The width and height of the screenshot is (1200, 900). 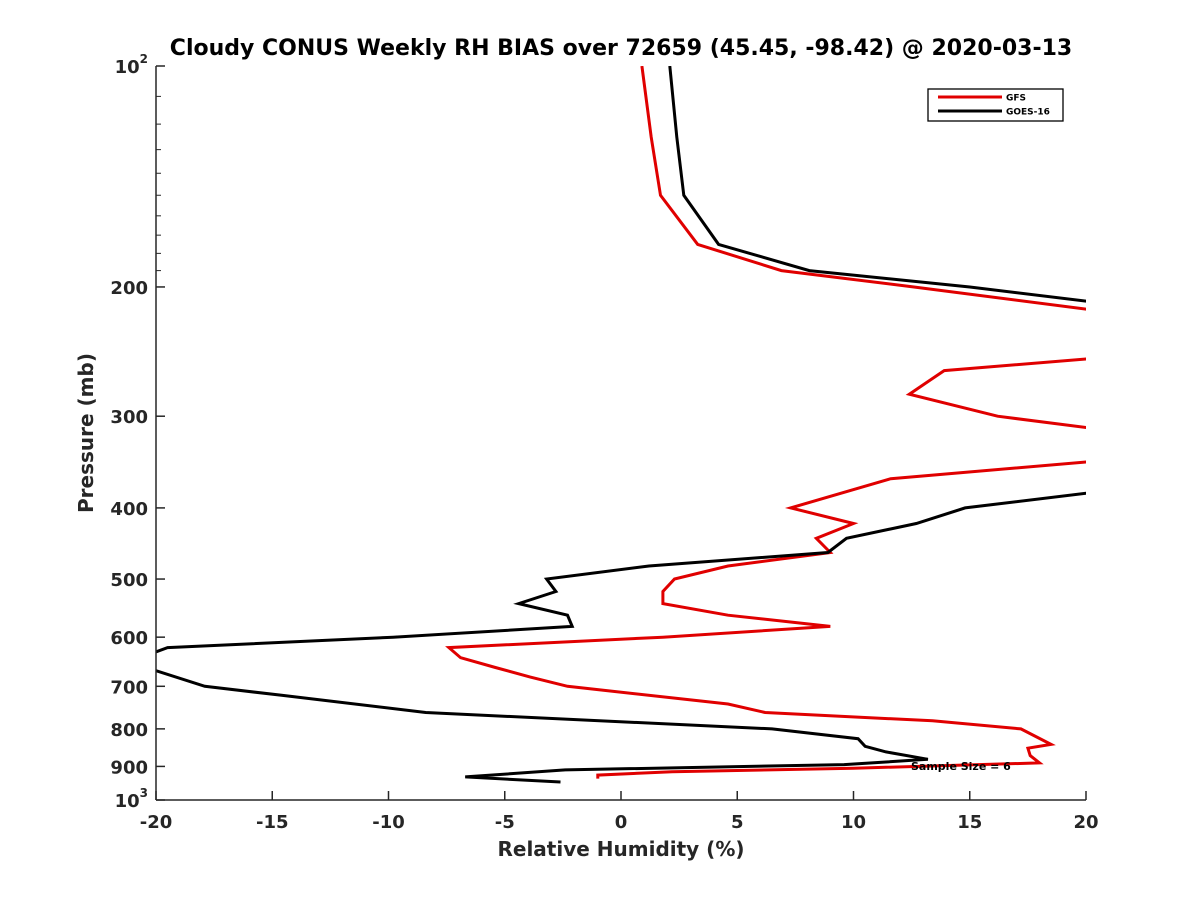 What do you see at coordinates (129, 288) in the screenshot?
I see `y-tick-label: 200` at bounding box center [129, 288].